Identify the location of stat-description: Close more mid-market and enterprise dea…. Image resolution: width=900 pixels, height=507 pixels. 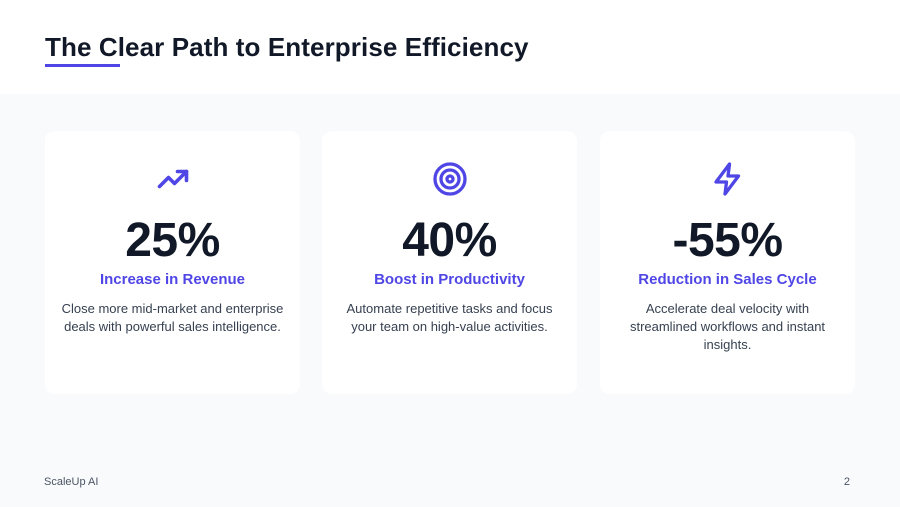
(172, 317).